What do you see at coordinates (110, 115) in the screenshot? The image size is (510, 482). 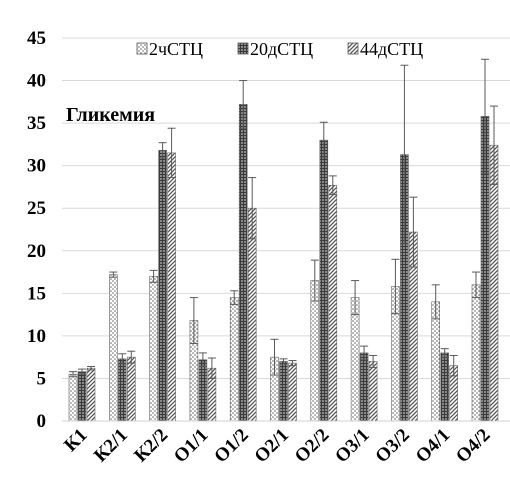 I see `chart-title: Гликемия` at bounding box center [110, 115].